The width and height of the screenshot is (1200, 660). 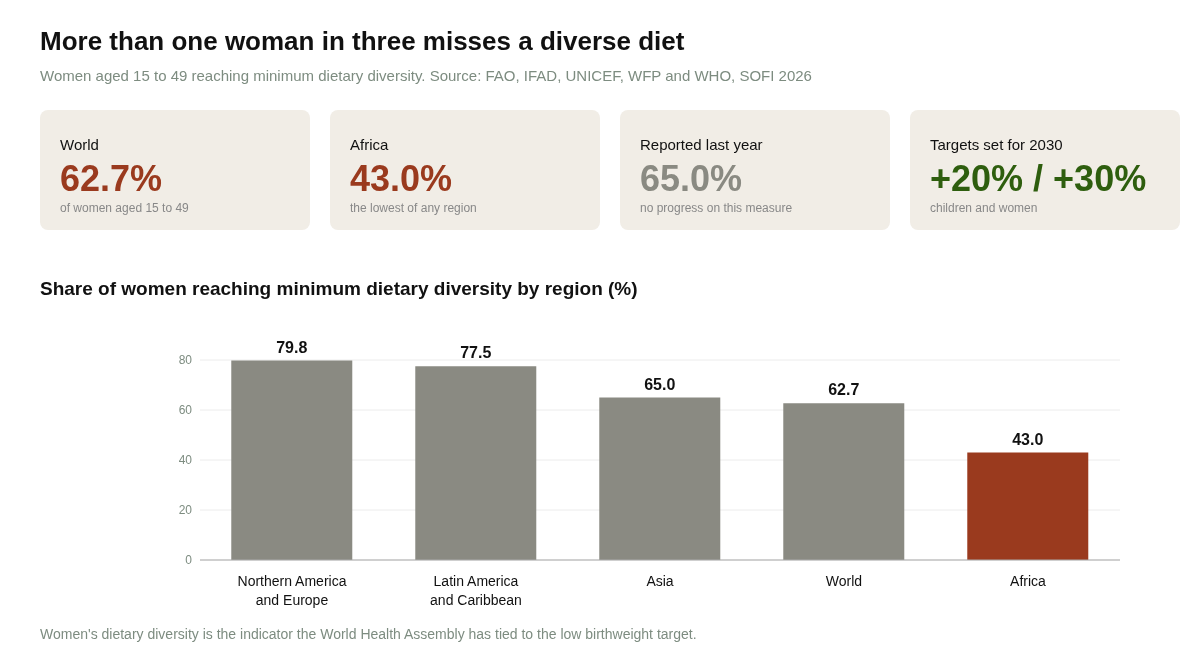 What do you see at coordinates (125, 208) in the screenshot?
I see `text: of women aged 15 to 49` at bounding box center [125, 208].